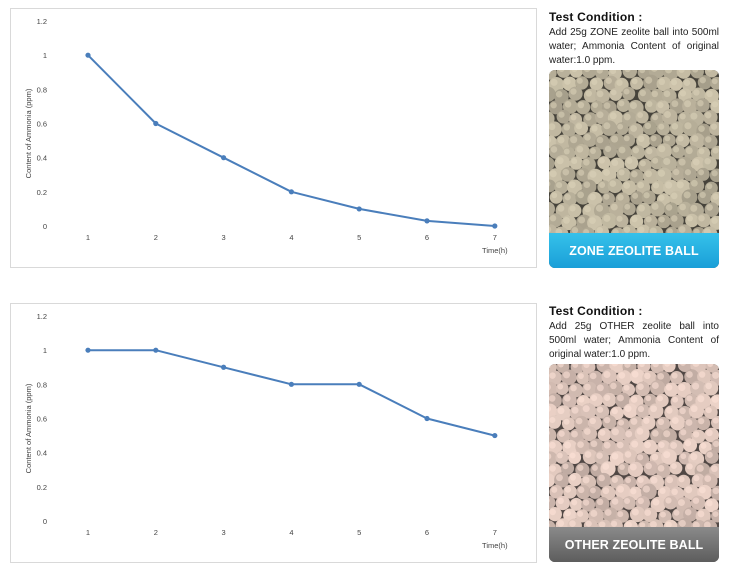  I want to click on x-axis-label: Time(h), so click(495, 250).